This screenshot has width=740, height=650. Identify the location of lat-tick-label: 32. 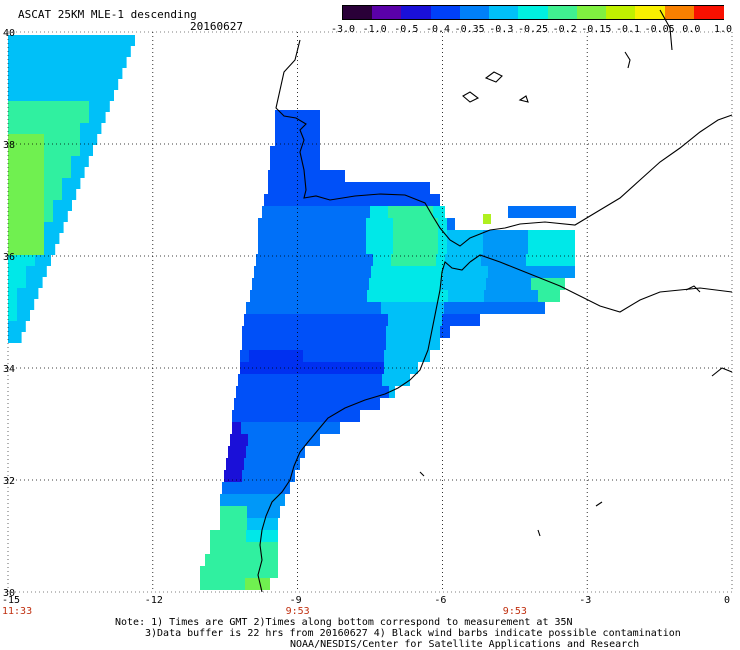
(9, 481).